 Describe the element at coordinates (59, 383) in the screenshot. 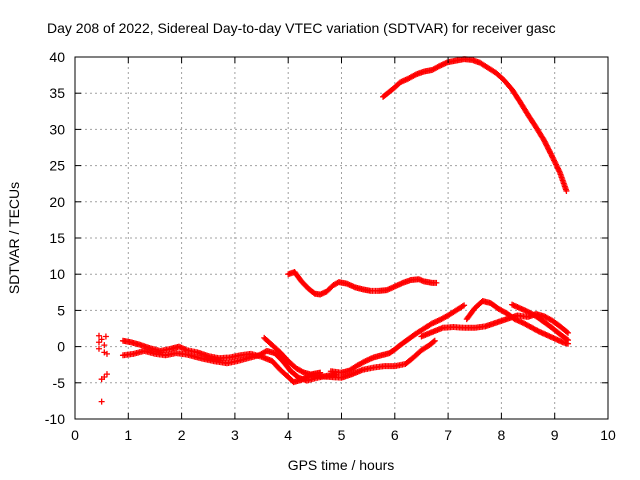

I see `y-tick-label: -5` at that location.